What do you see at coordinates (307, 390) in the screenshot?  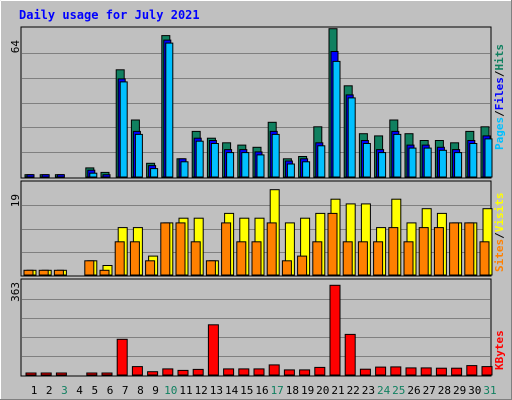 I see `x-tick-label-19: 19` at bounding box center [307, 390].